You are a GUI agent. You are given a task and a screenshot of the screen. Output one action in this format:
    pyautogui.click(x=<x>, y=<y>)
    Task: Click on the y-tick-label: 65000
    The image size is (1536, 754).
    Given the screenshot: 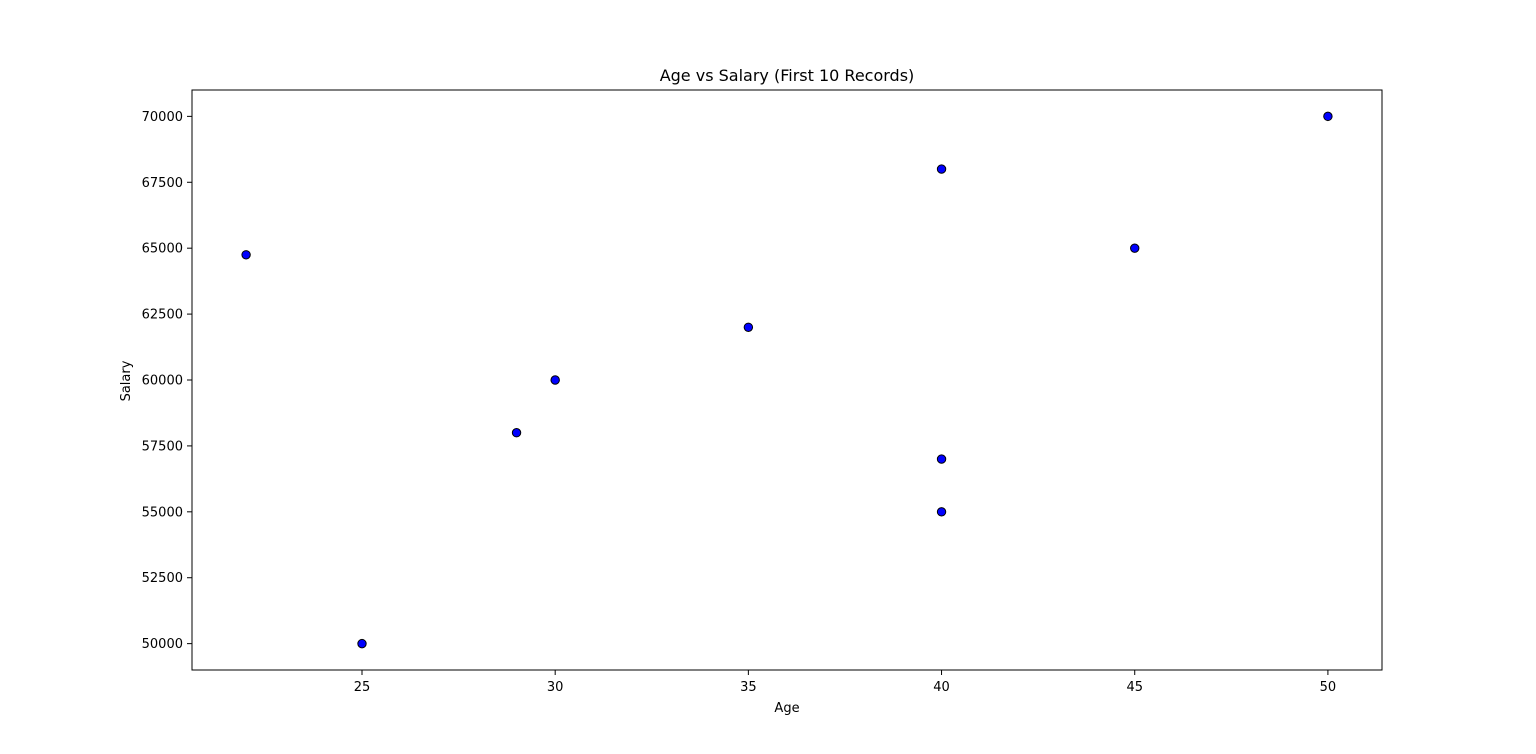 What is the action you would take?
    pyautogui.click(x=162, y=249)
    